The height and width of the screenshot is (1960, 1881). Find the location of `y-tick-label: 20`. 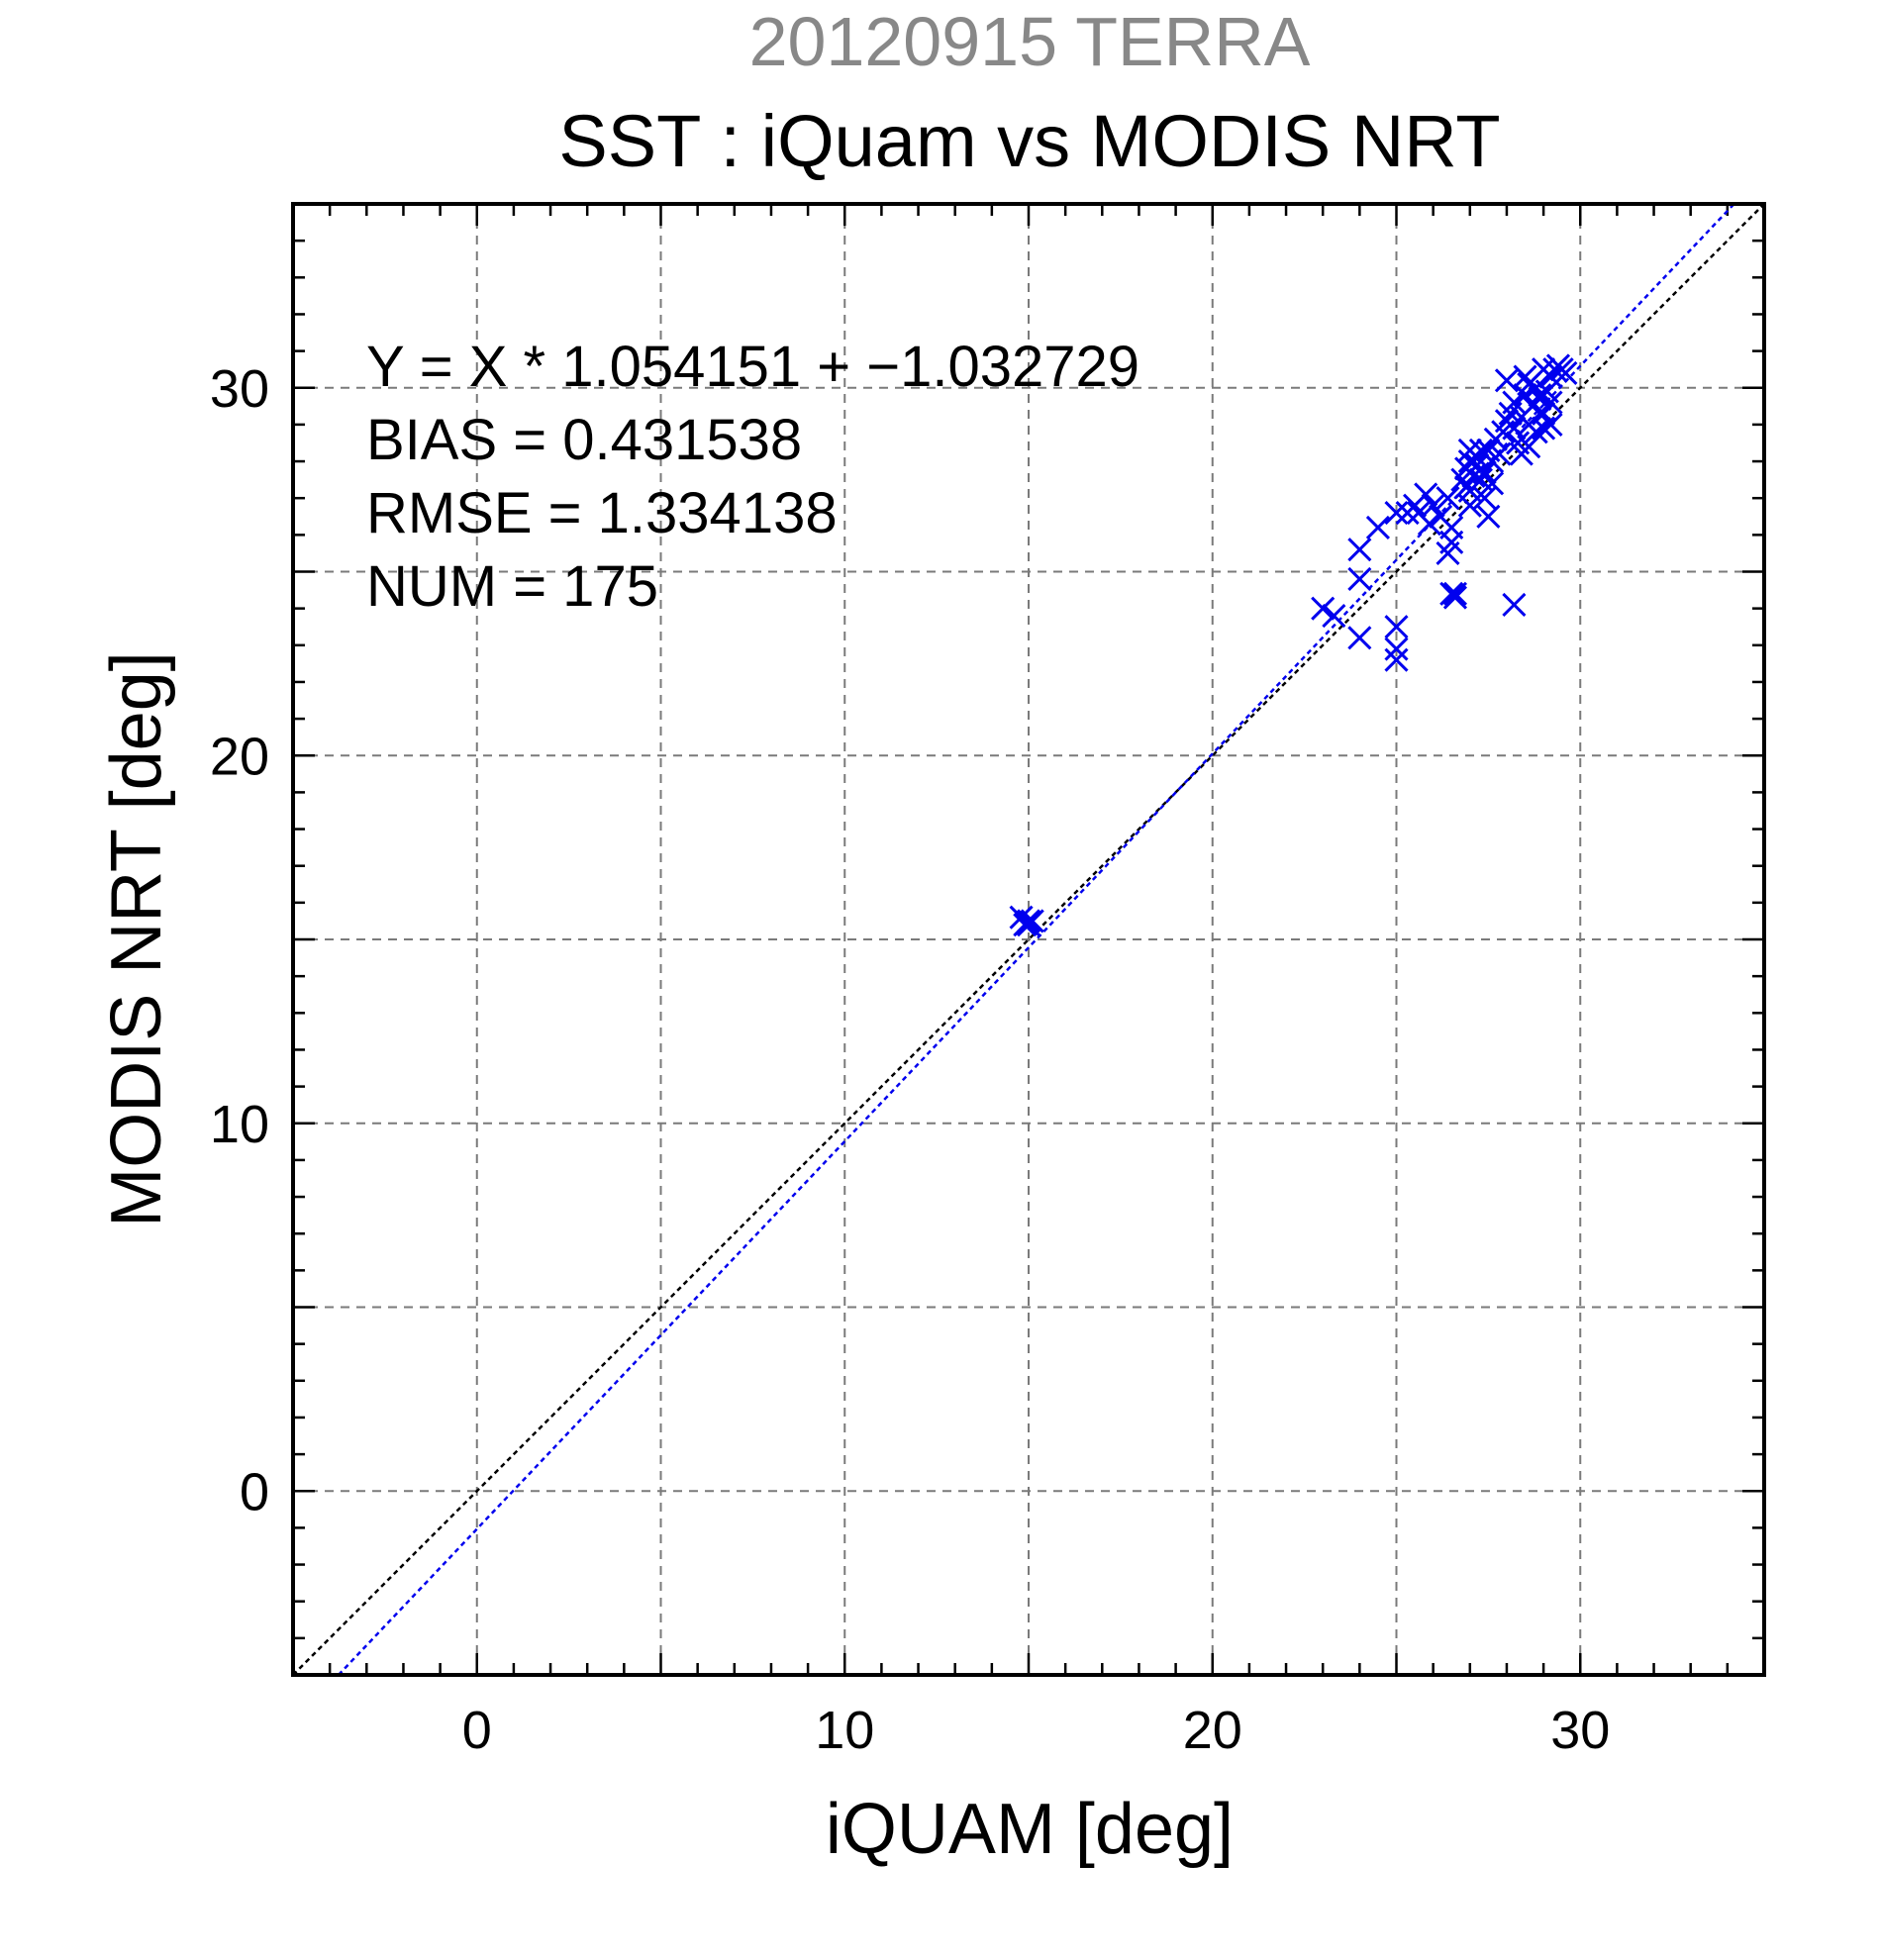

y-tick-label: 20 is located at coordinates (240, 756).